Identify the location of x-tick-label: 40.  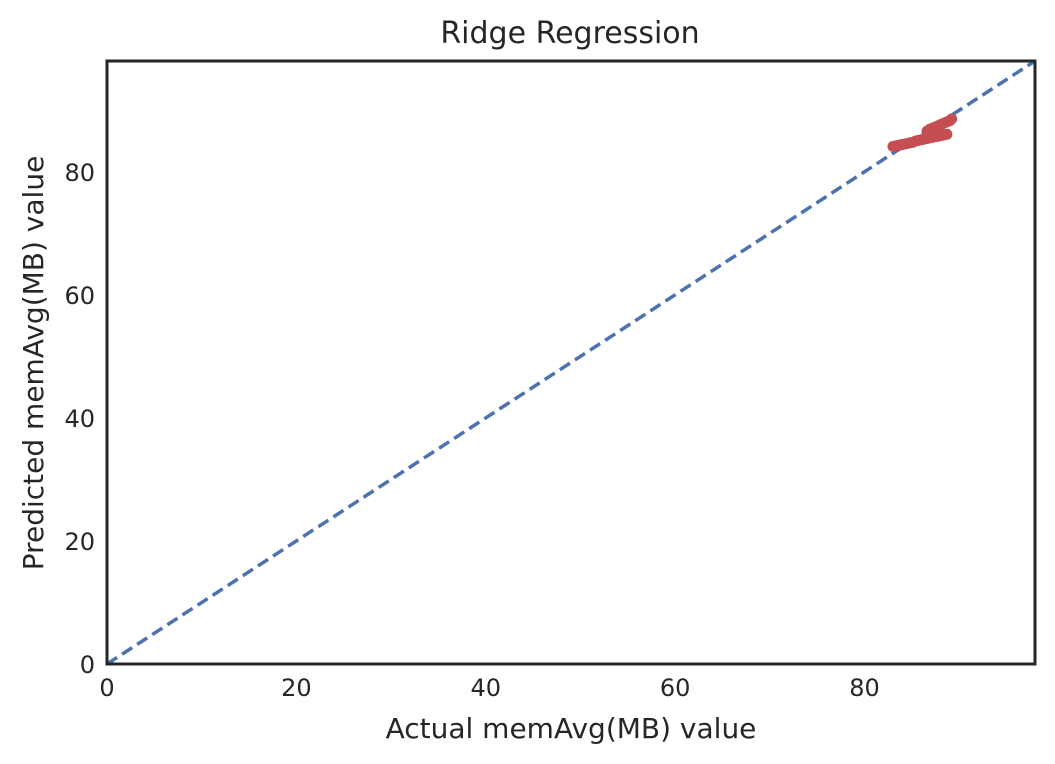
(486, 688).